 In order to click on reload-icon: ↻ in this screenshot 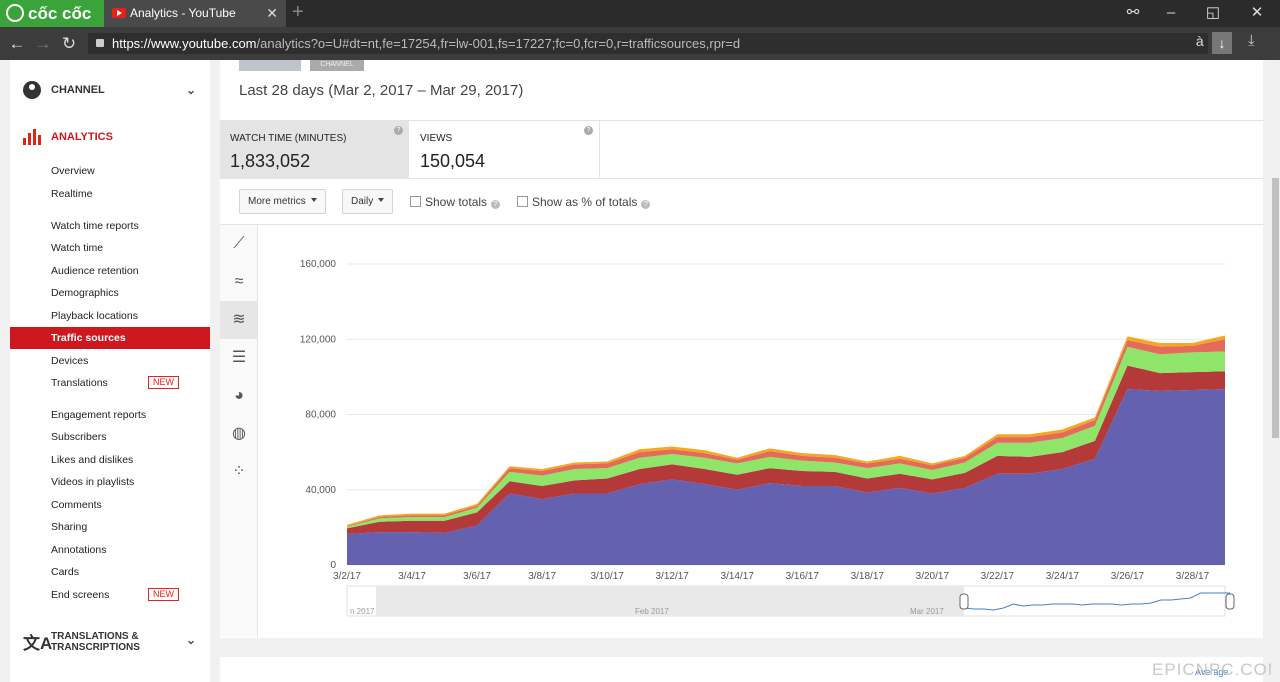, I will do `click(69, 43)`.